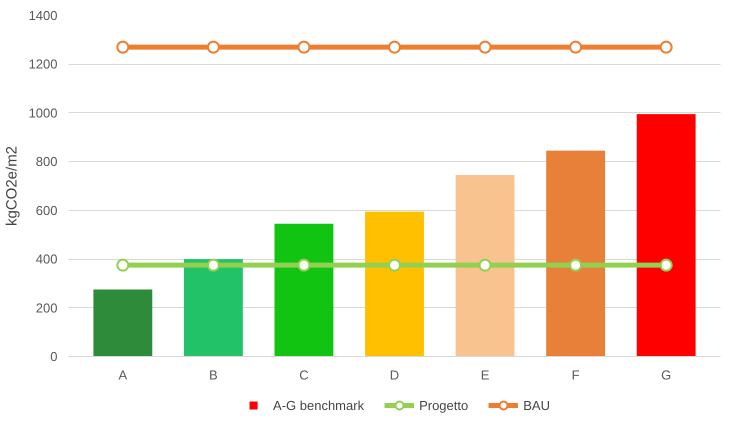  Describe the element at coordinates (576, 375) in the screenshot. I see `x-tick-label: F` at that location.